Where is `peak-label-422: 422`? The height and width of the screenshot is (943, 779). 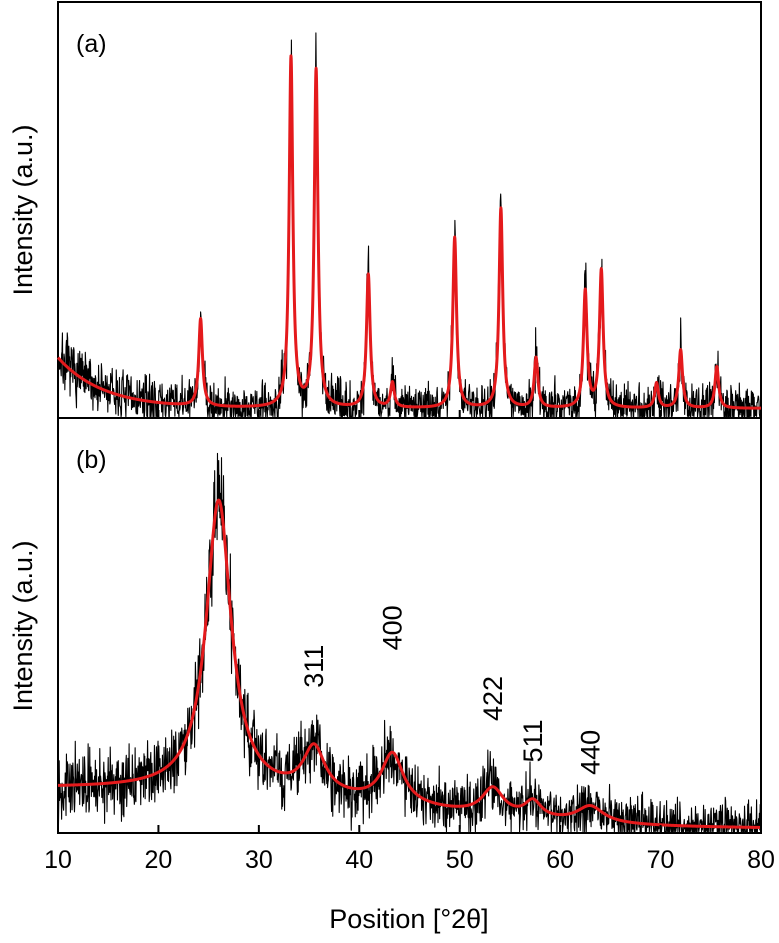 peak-label-422: 422 is located at coordinates (493, 698).